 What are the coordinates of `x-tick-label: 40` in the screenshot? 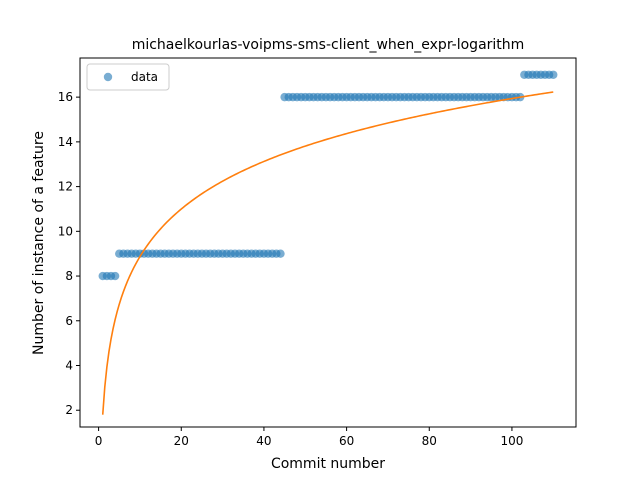 It's located at (263, 441).